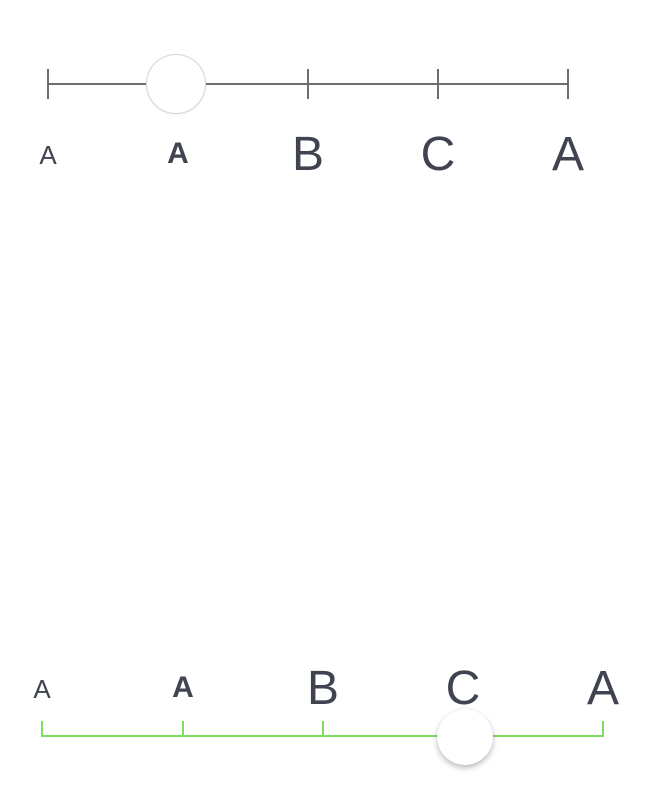  I want to click on bottom-slider-thumb, so click(465, 737).